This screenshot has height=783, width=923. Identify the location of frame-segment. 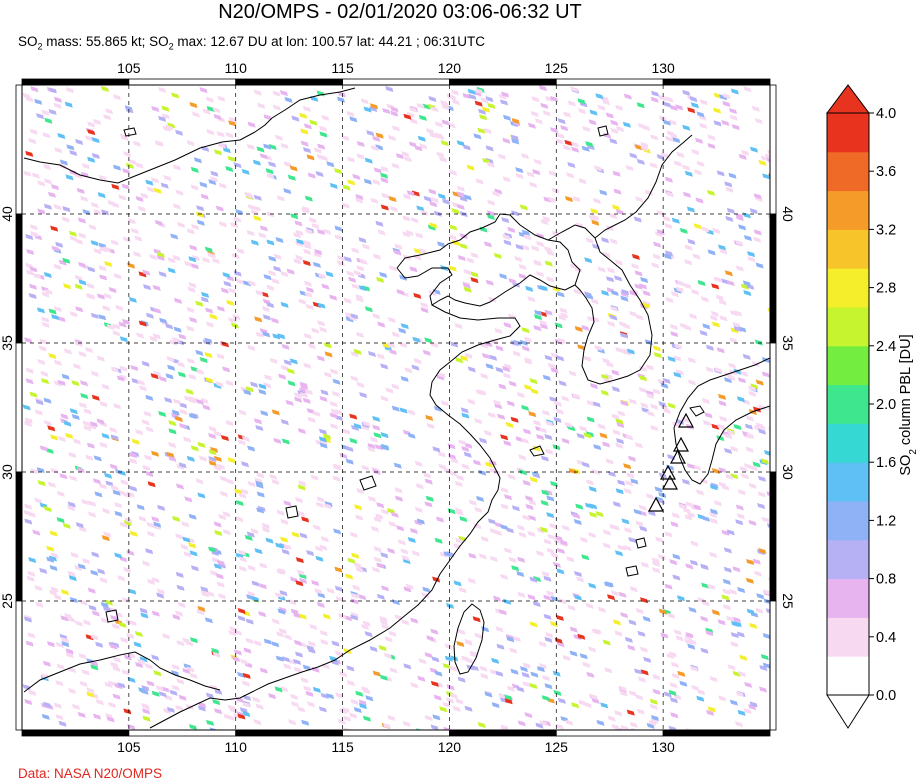
(773, 407).